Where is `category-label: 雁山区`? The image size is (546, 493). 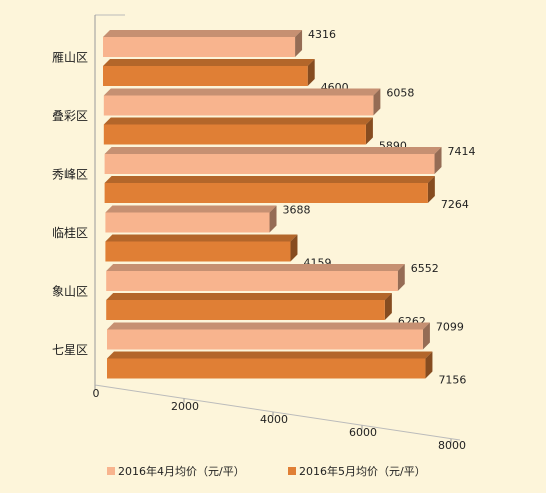
category-label: 雁山区 is located at coordinates (70, 58).